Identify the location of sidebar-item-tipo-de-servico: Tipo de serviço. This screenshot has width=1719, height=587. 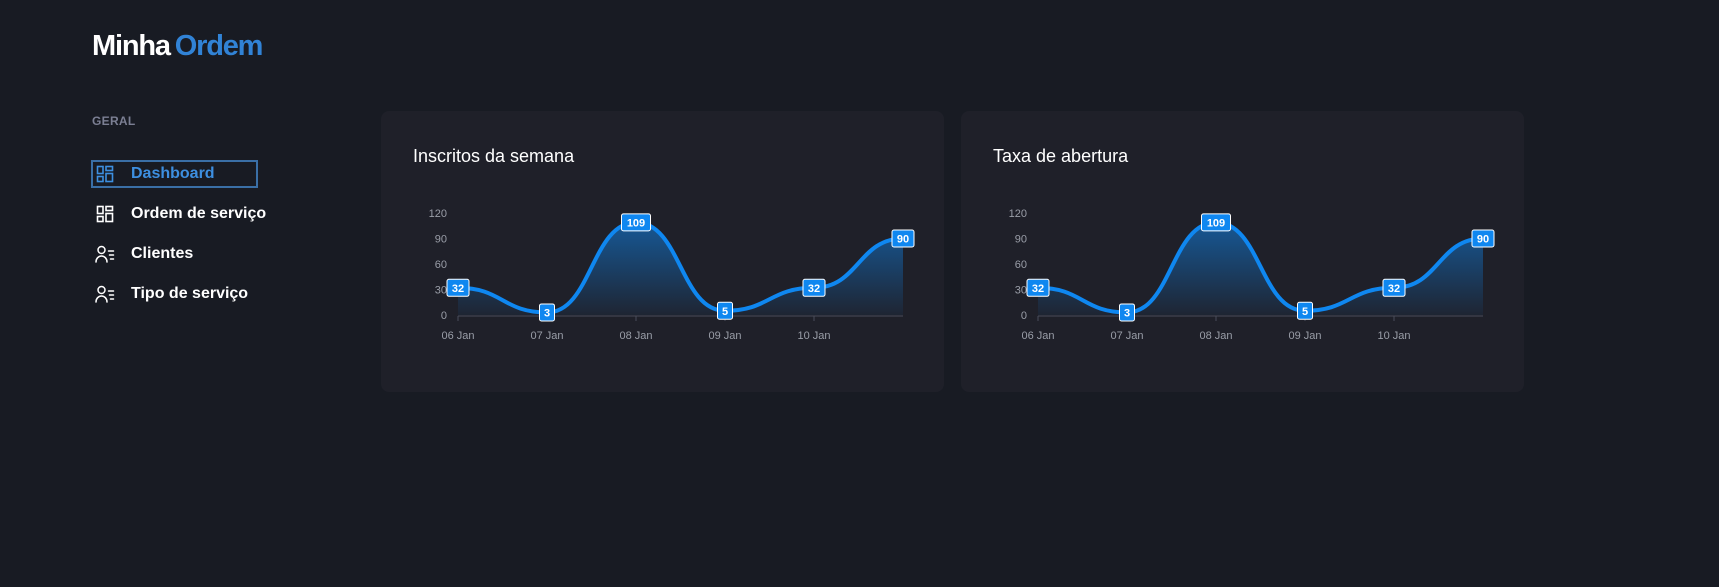
(181, 294).